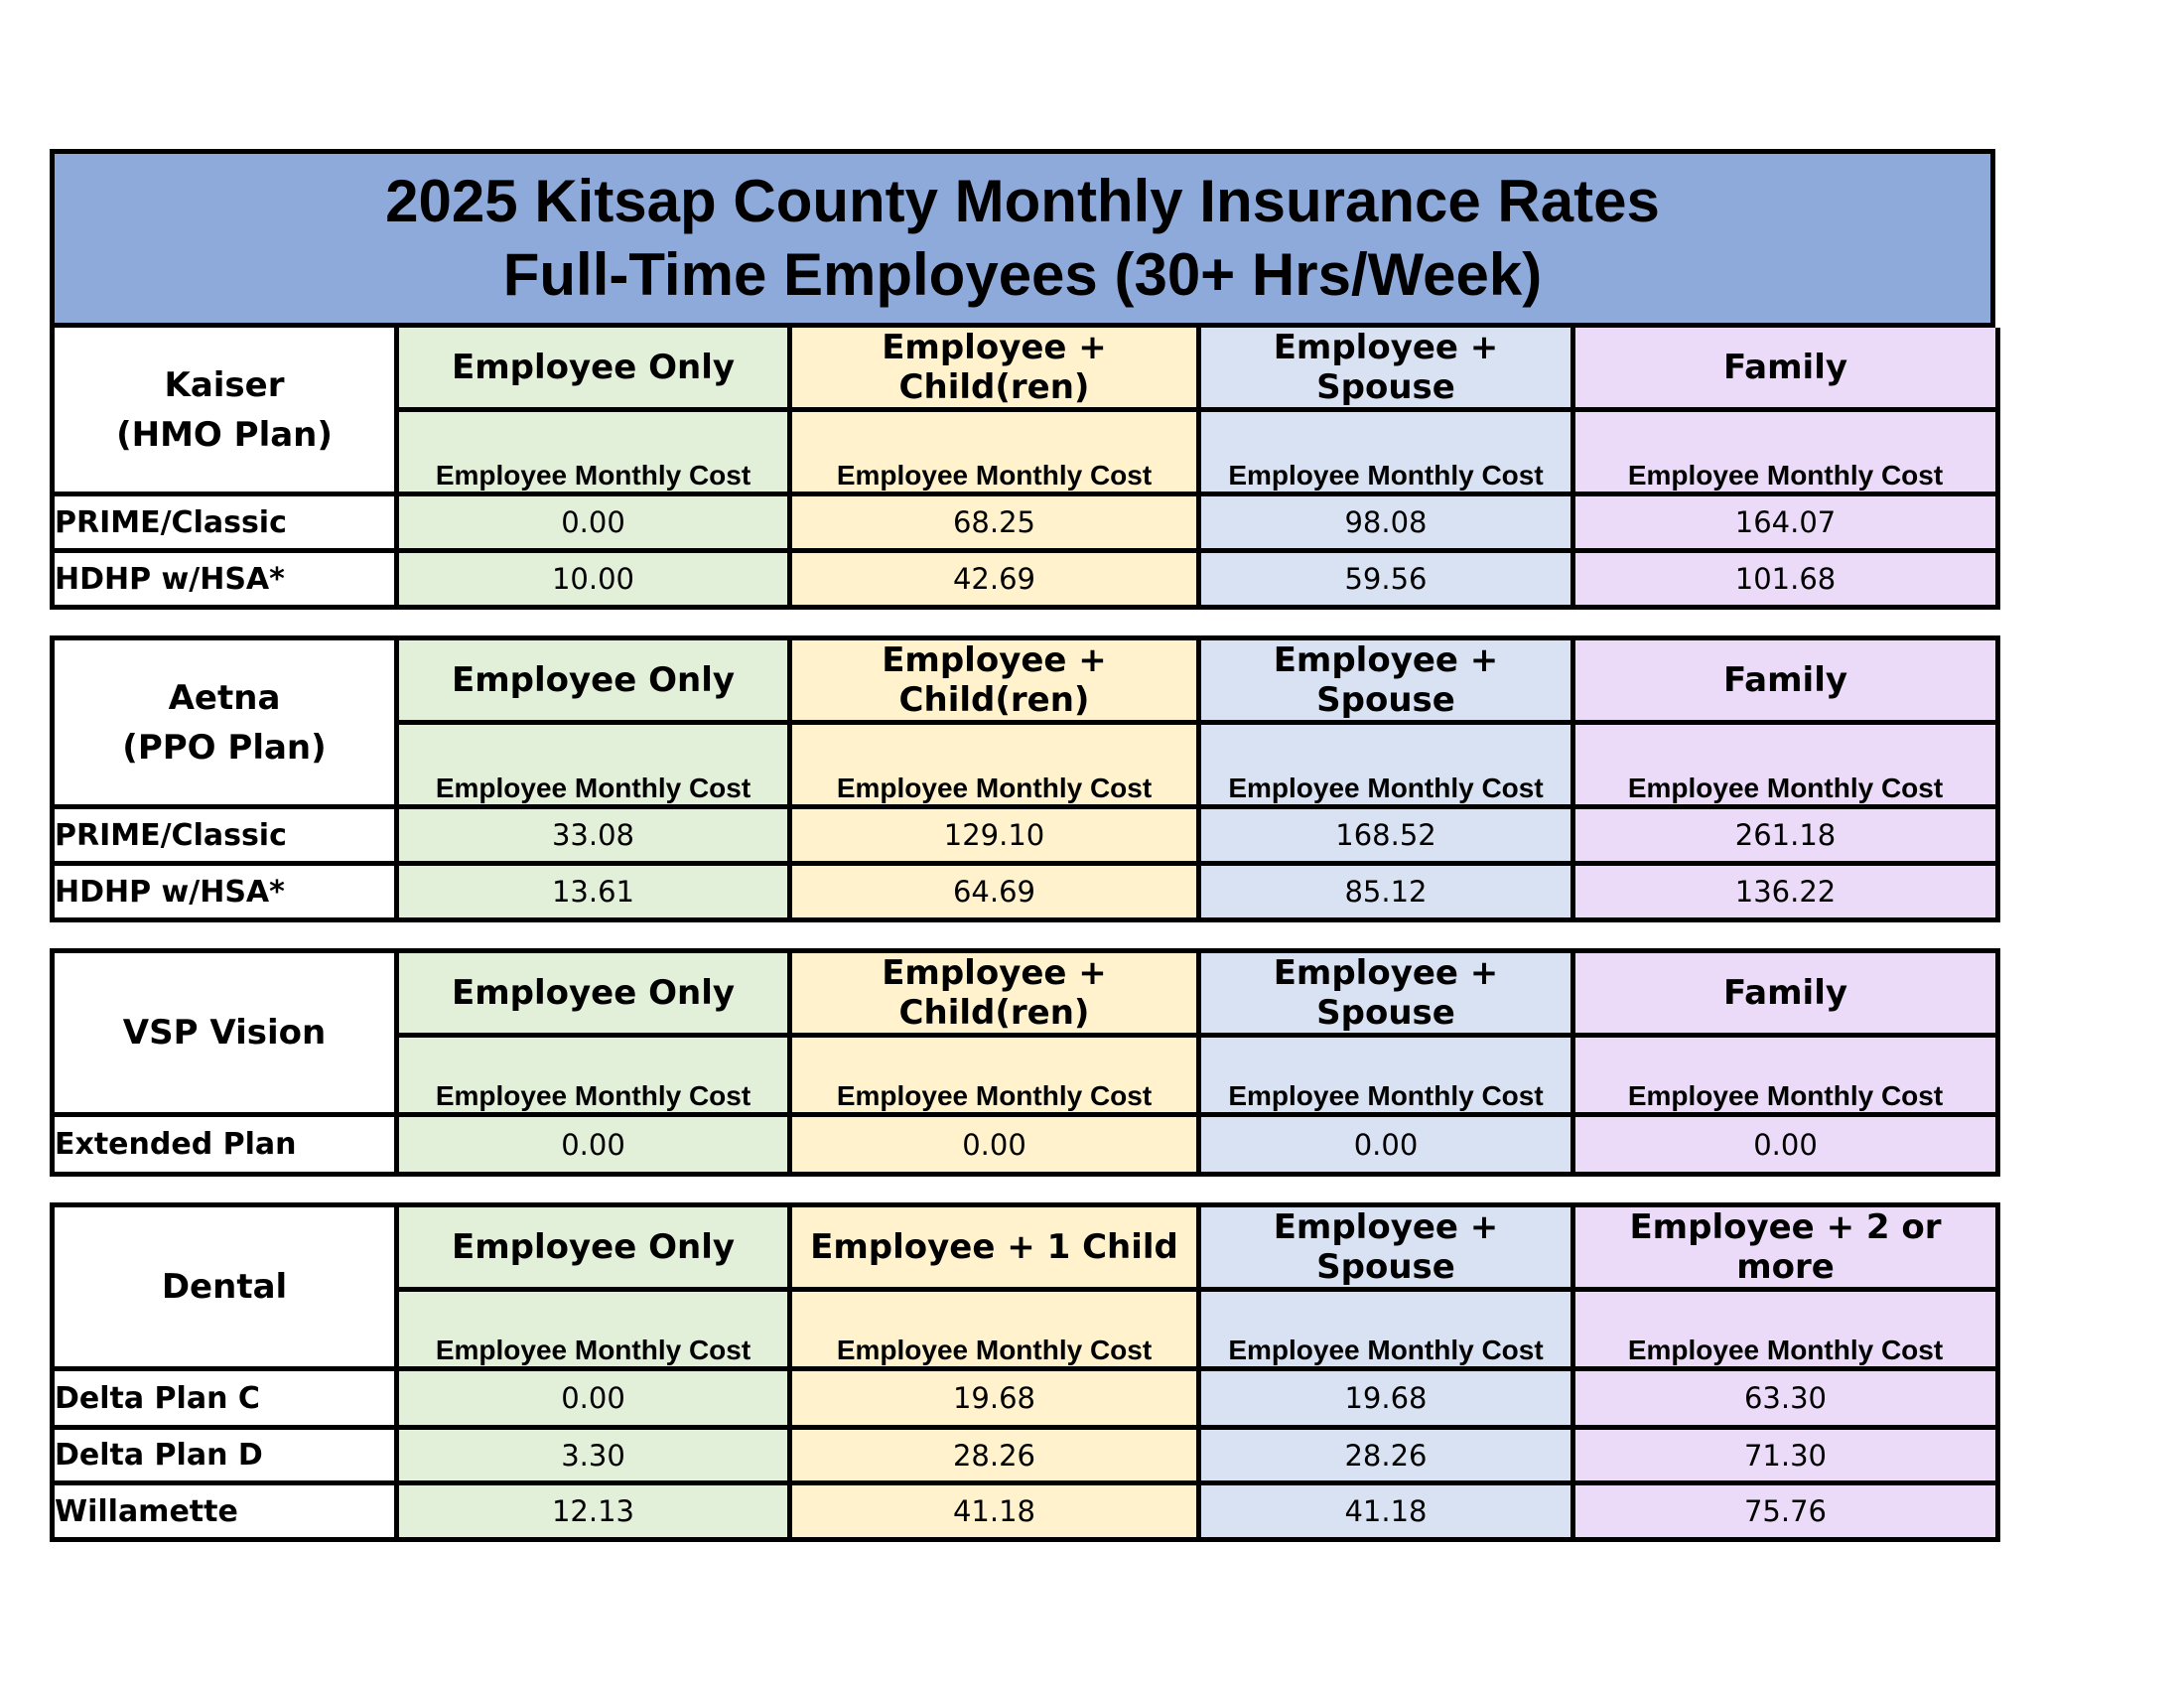 This screenshot has height=1688, width=2184. What do you see at coordinates (1785, 1247) in the screenshot?
I see `column-header-employee-two-or-more: Employee + 2 or more` at bounding box center [1785, 1247].